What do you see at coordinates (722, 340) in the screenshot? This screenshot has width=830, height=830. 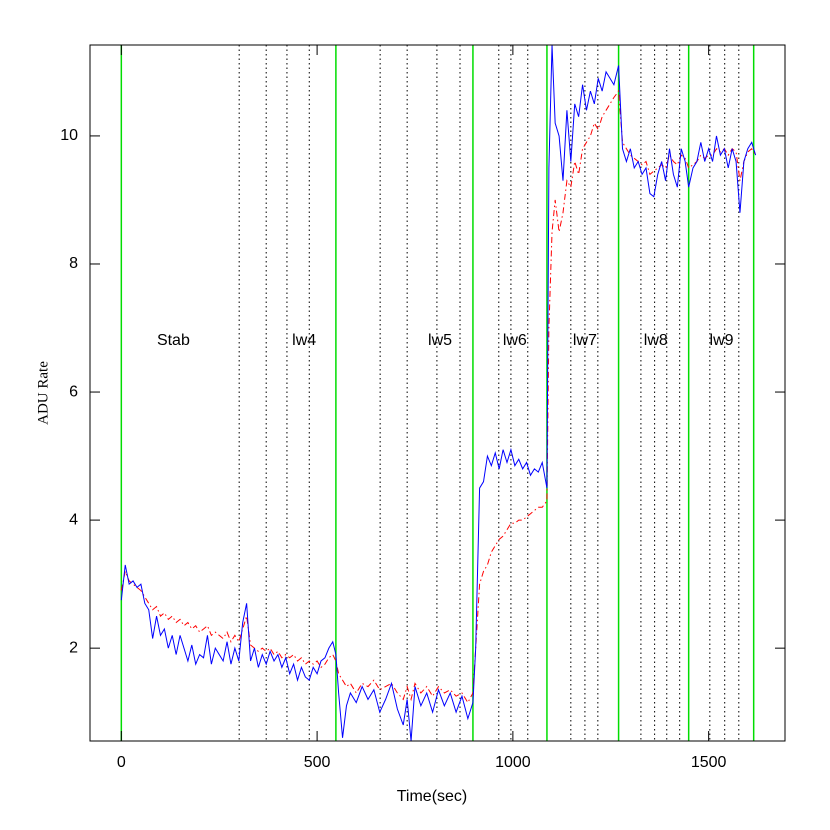 I see `phase-label: lw9` at bounding box center [722, 340].